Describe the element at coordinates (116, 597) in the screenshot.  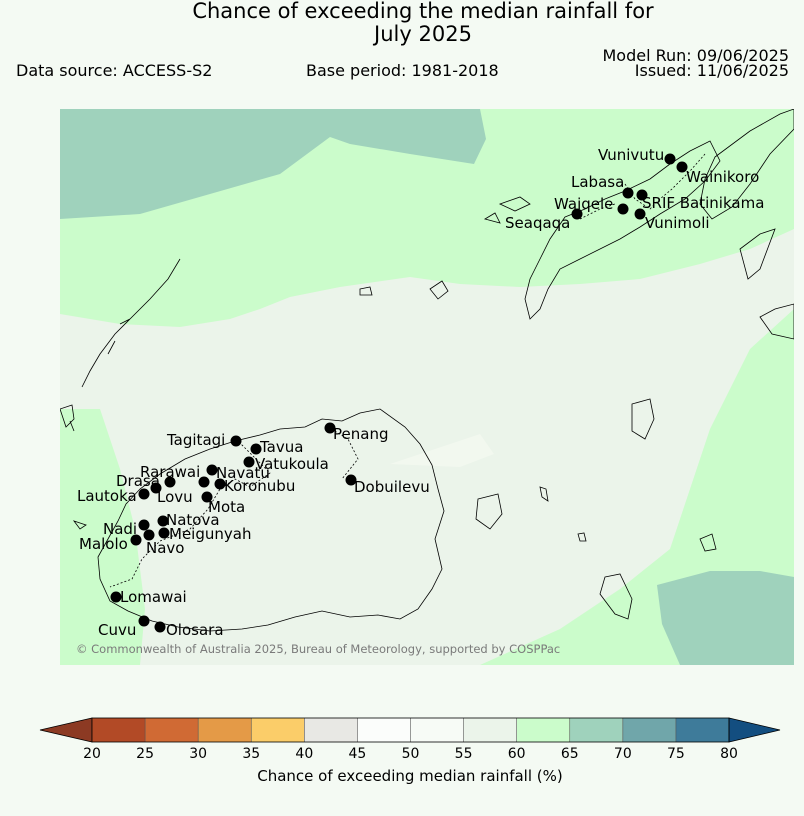
I see `station-marker-lomawai` at that location.